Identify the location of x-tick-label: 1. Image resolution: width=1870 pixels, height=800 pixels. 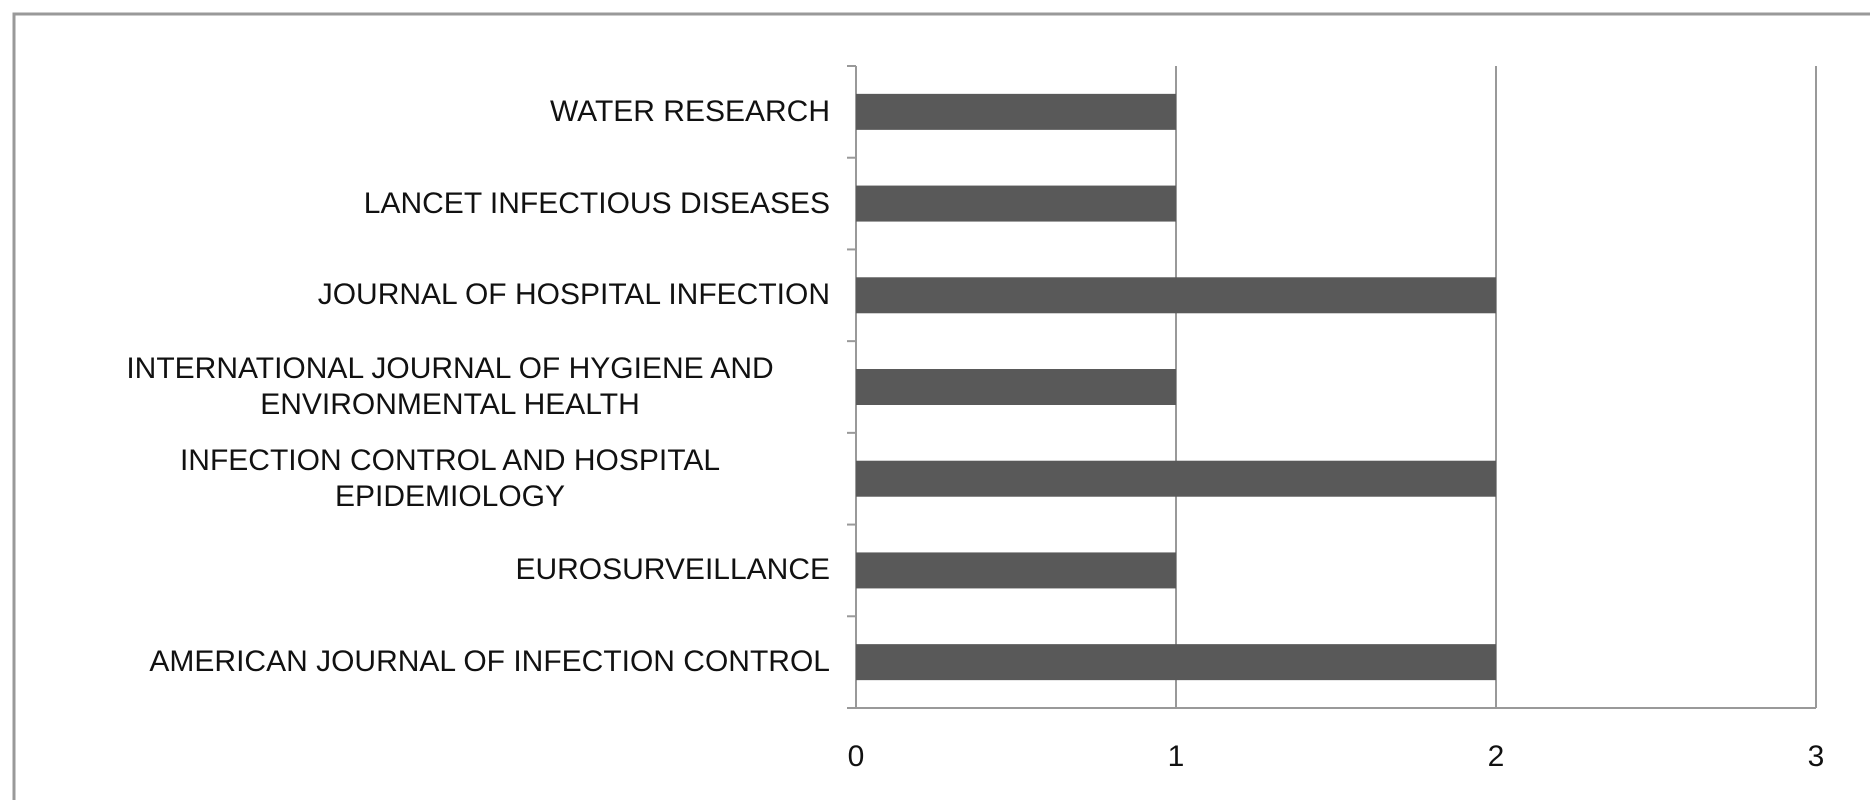
(1176, 756).